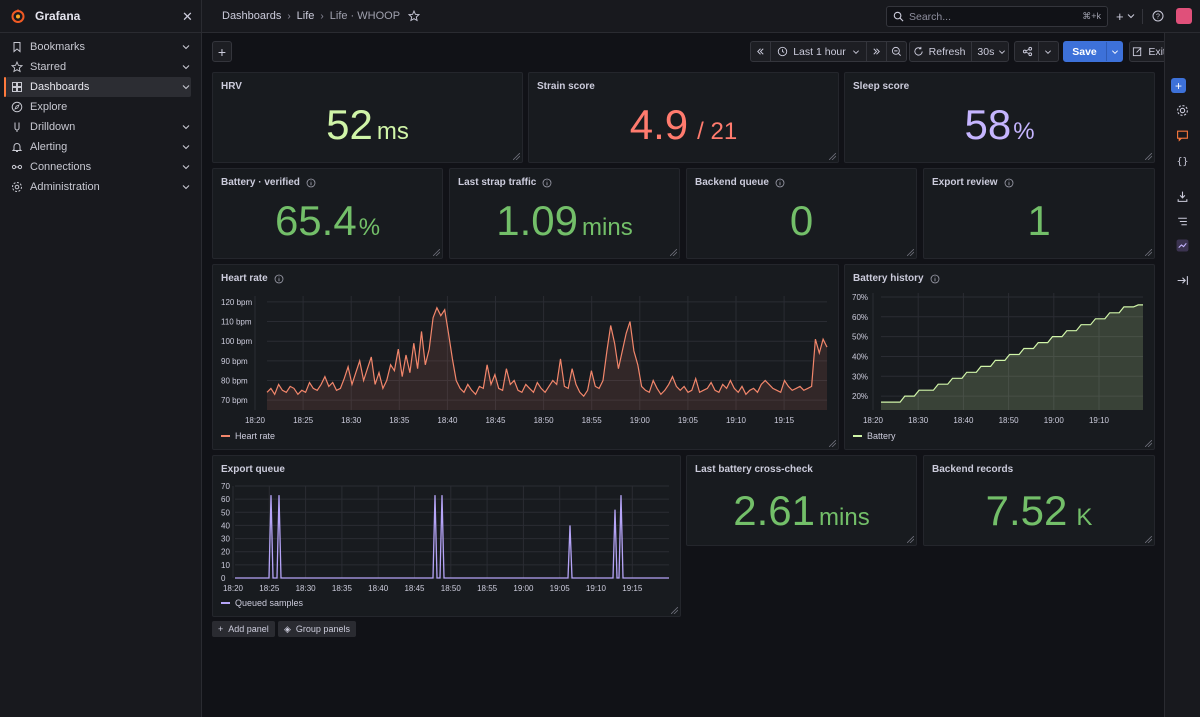  I want to click on time-forward-button, so click(875, 51).